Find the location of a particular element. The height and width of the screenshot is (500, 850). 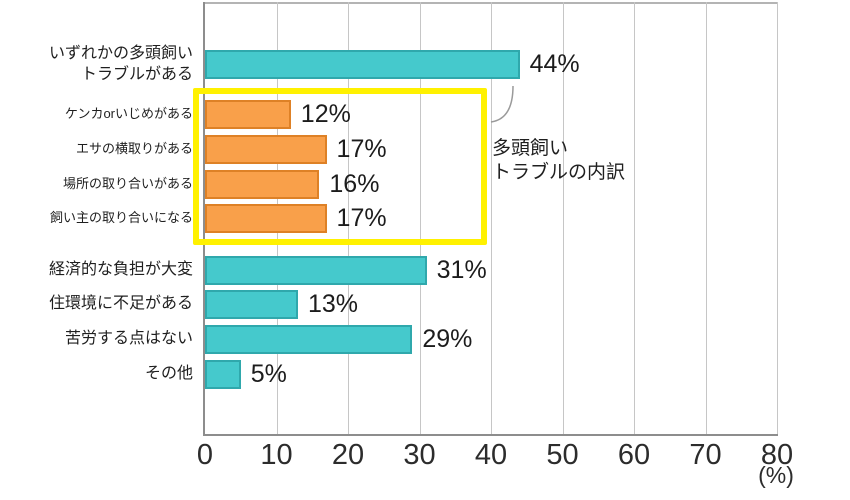

value-label: 12% is located at coordinates (325, 114).